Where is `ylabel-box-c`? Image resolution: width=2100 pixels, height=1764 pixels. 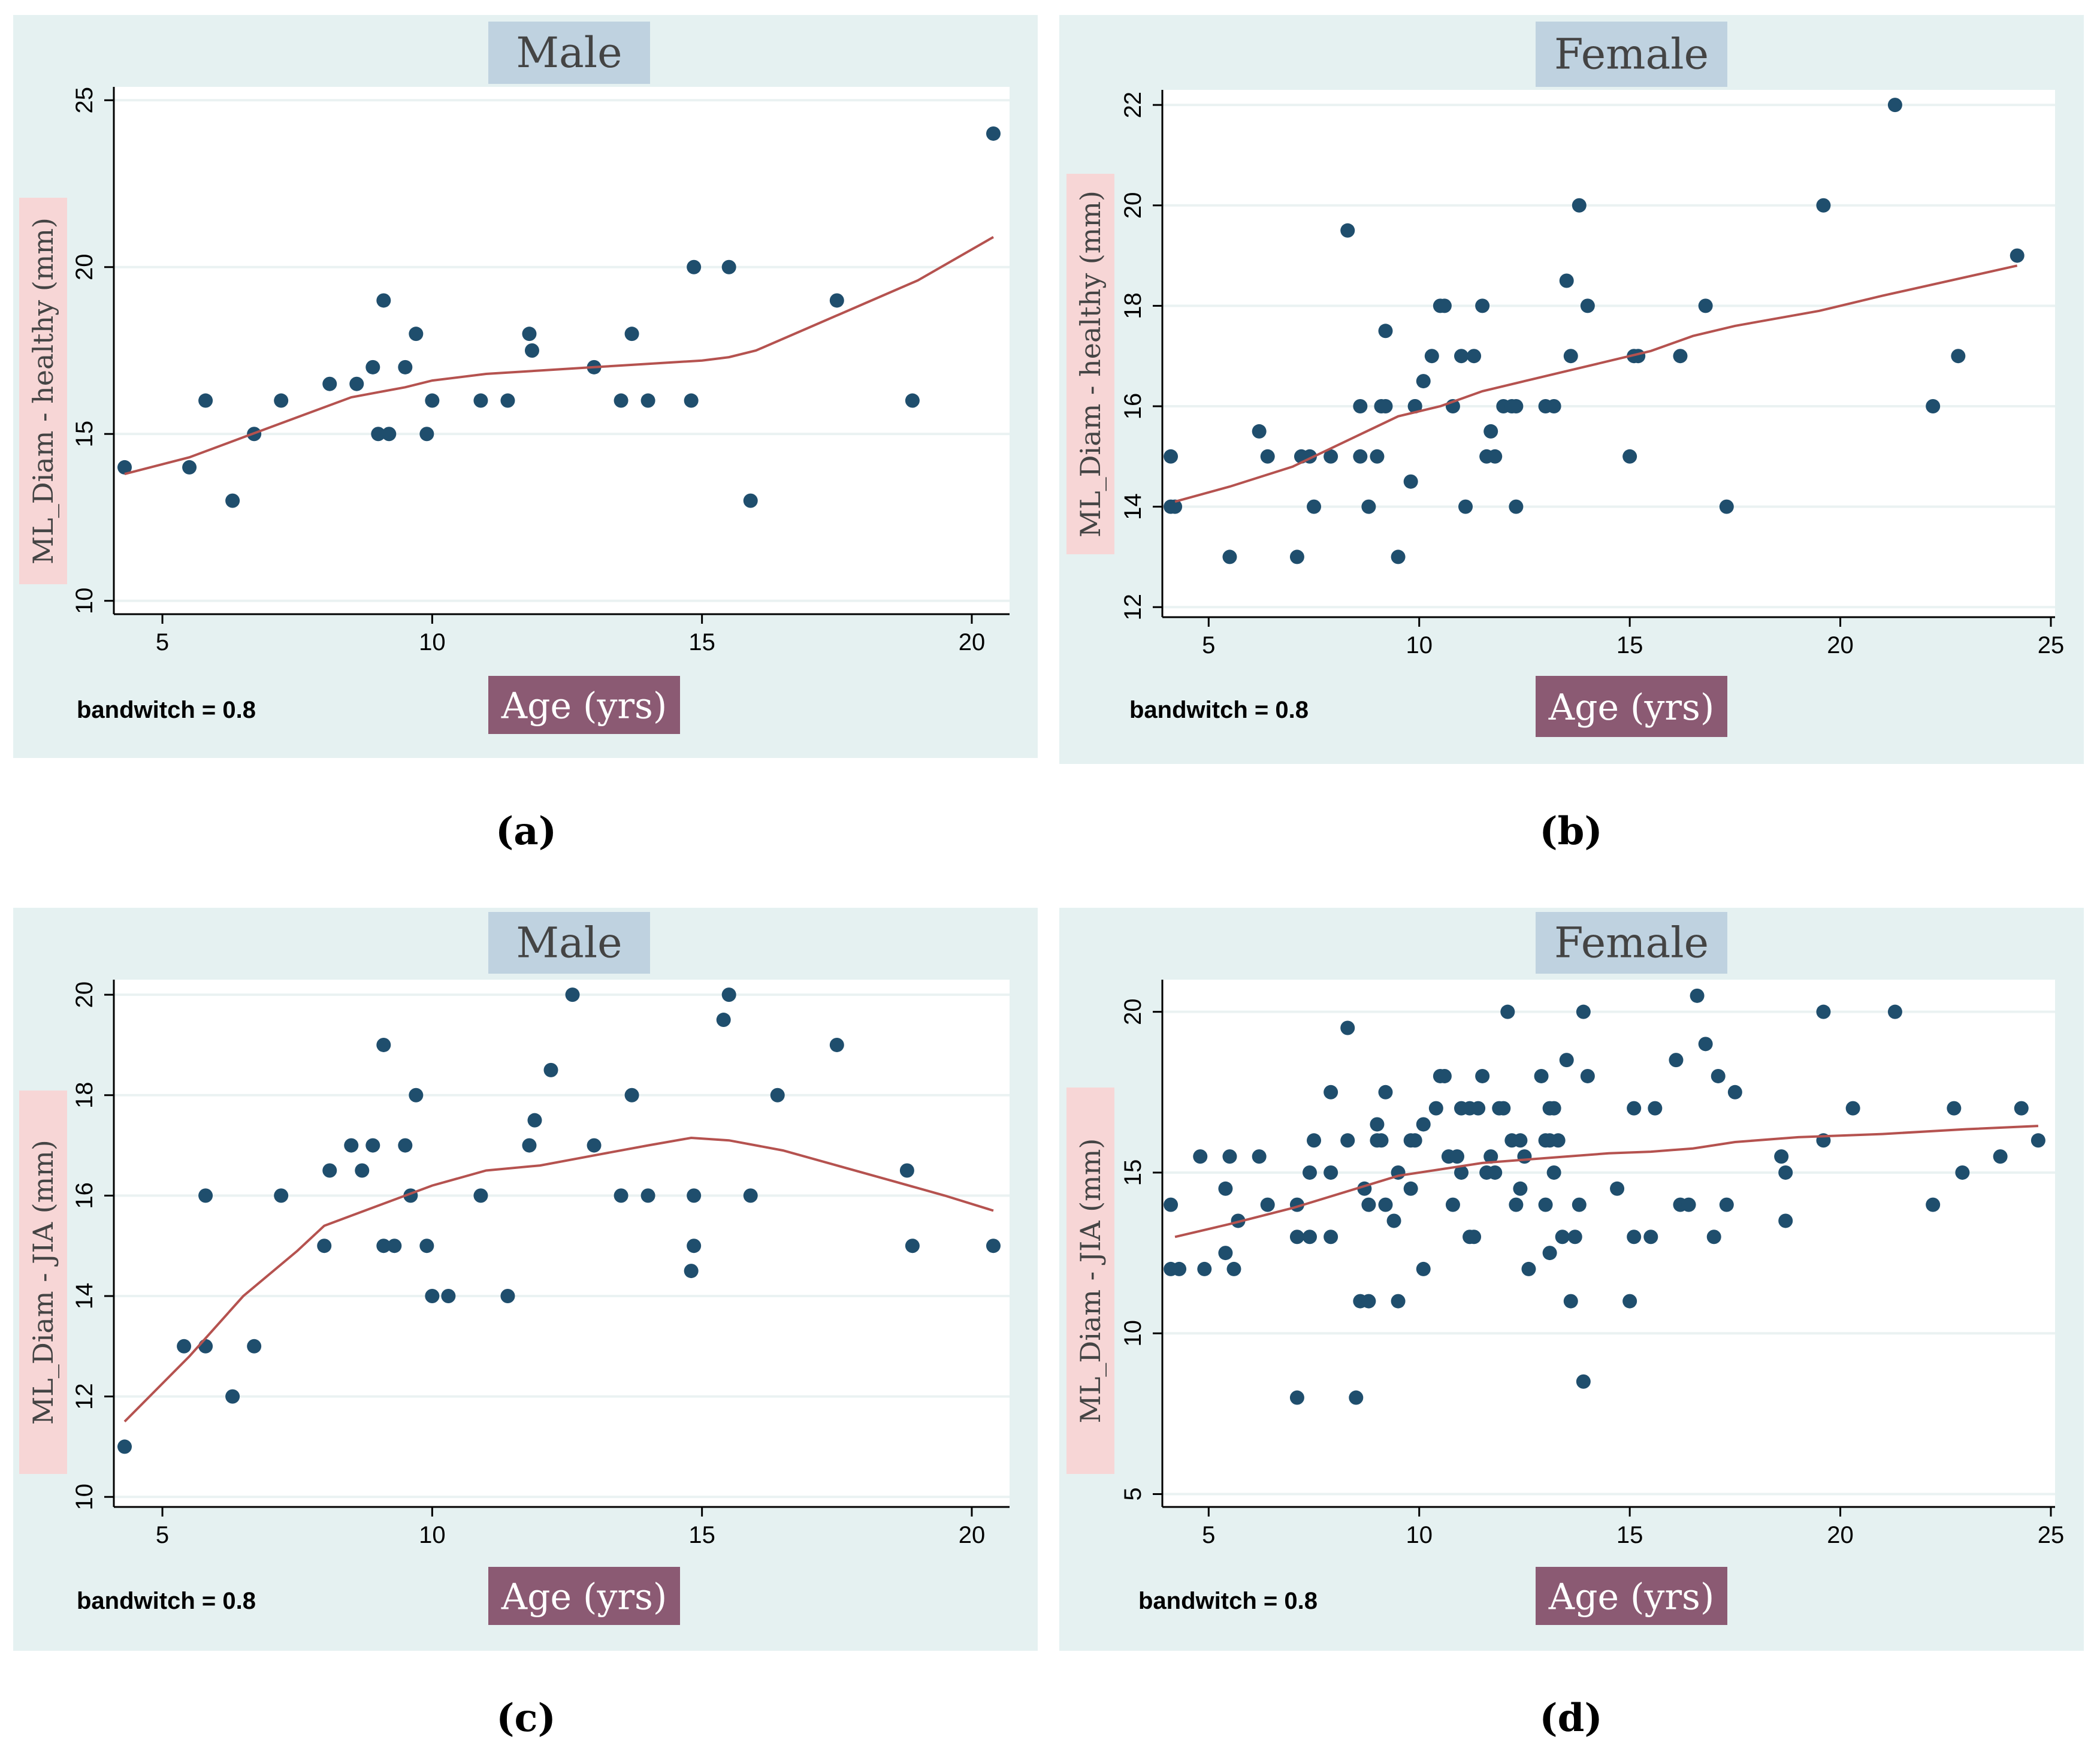 ylabel-box-c is located at coordinates (43, 1282).